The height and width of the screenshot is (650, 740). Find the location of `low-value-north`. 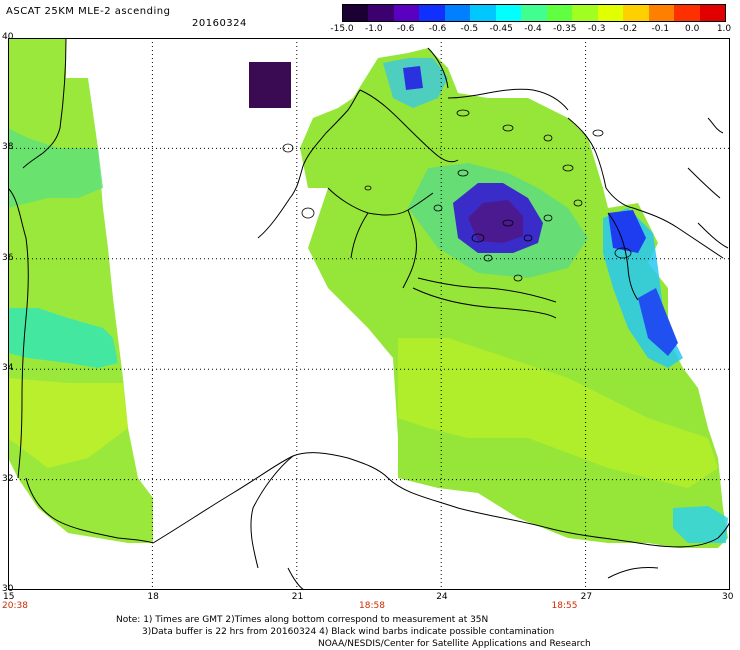

low-value-north is located at coordinates (413, 78).